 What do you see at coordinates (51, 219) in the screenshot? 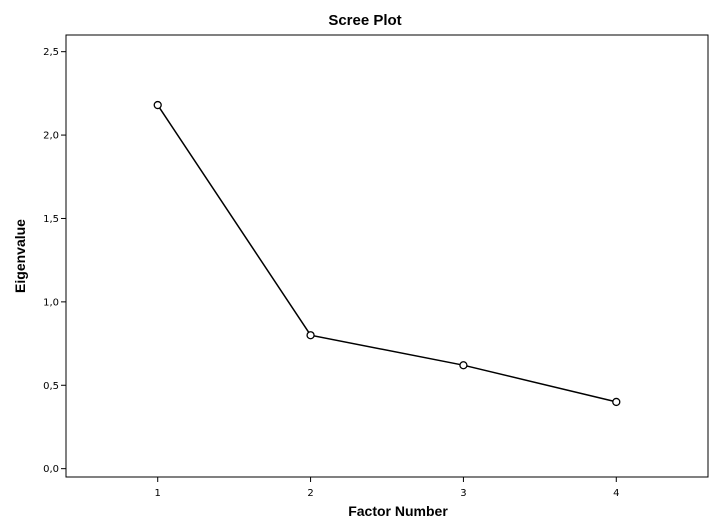
I see `y-tick-label: 1,5` at bounding box center [51, 219].